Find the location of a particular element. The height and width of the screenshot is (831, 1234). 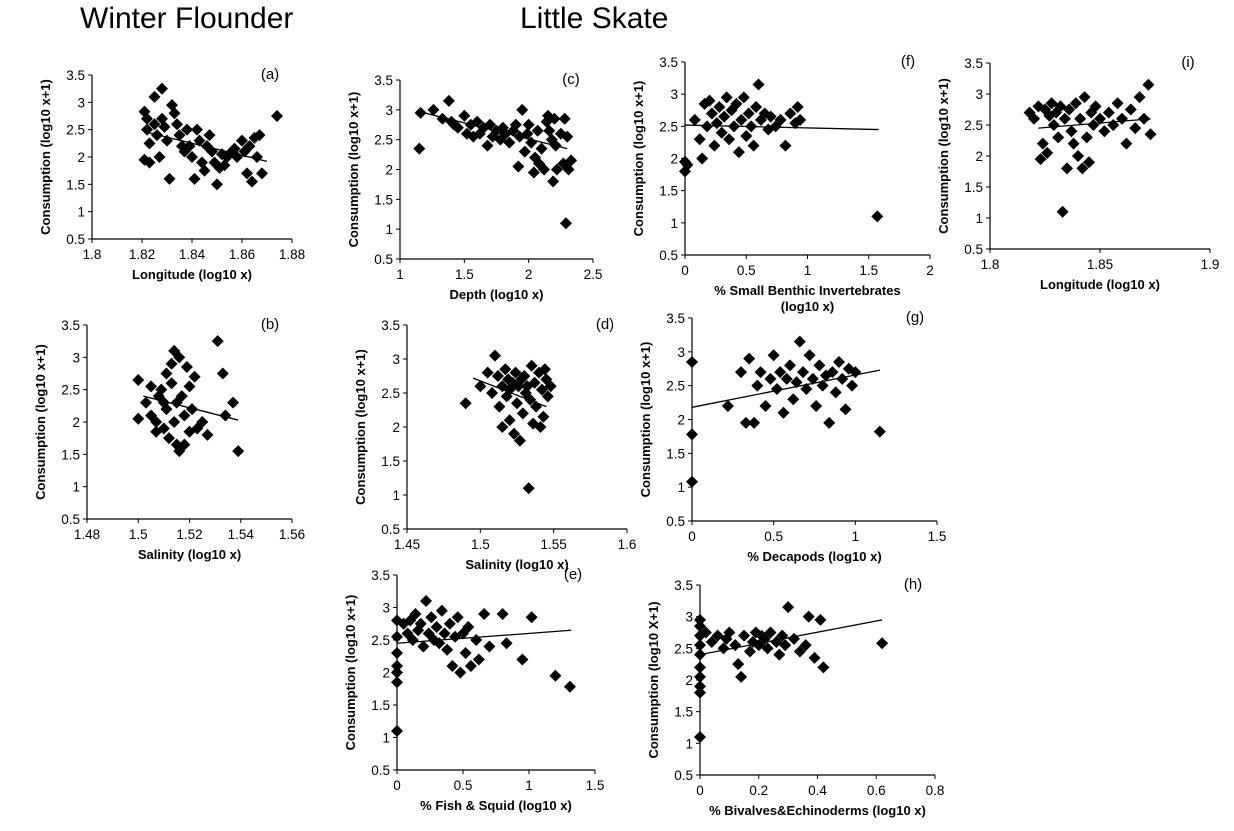

panel-label: (e) is located at coordinates (573, 574).